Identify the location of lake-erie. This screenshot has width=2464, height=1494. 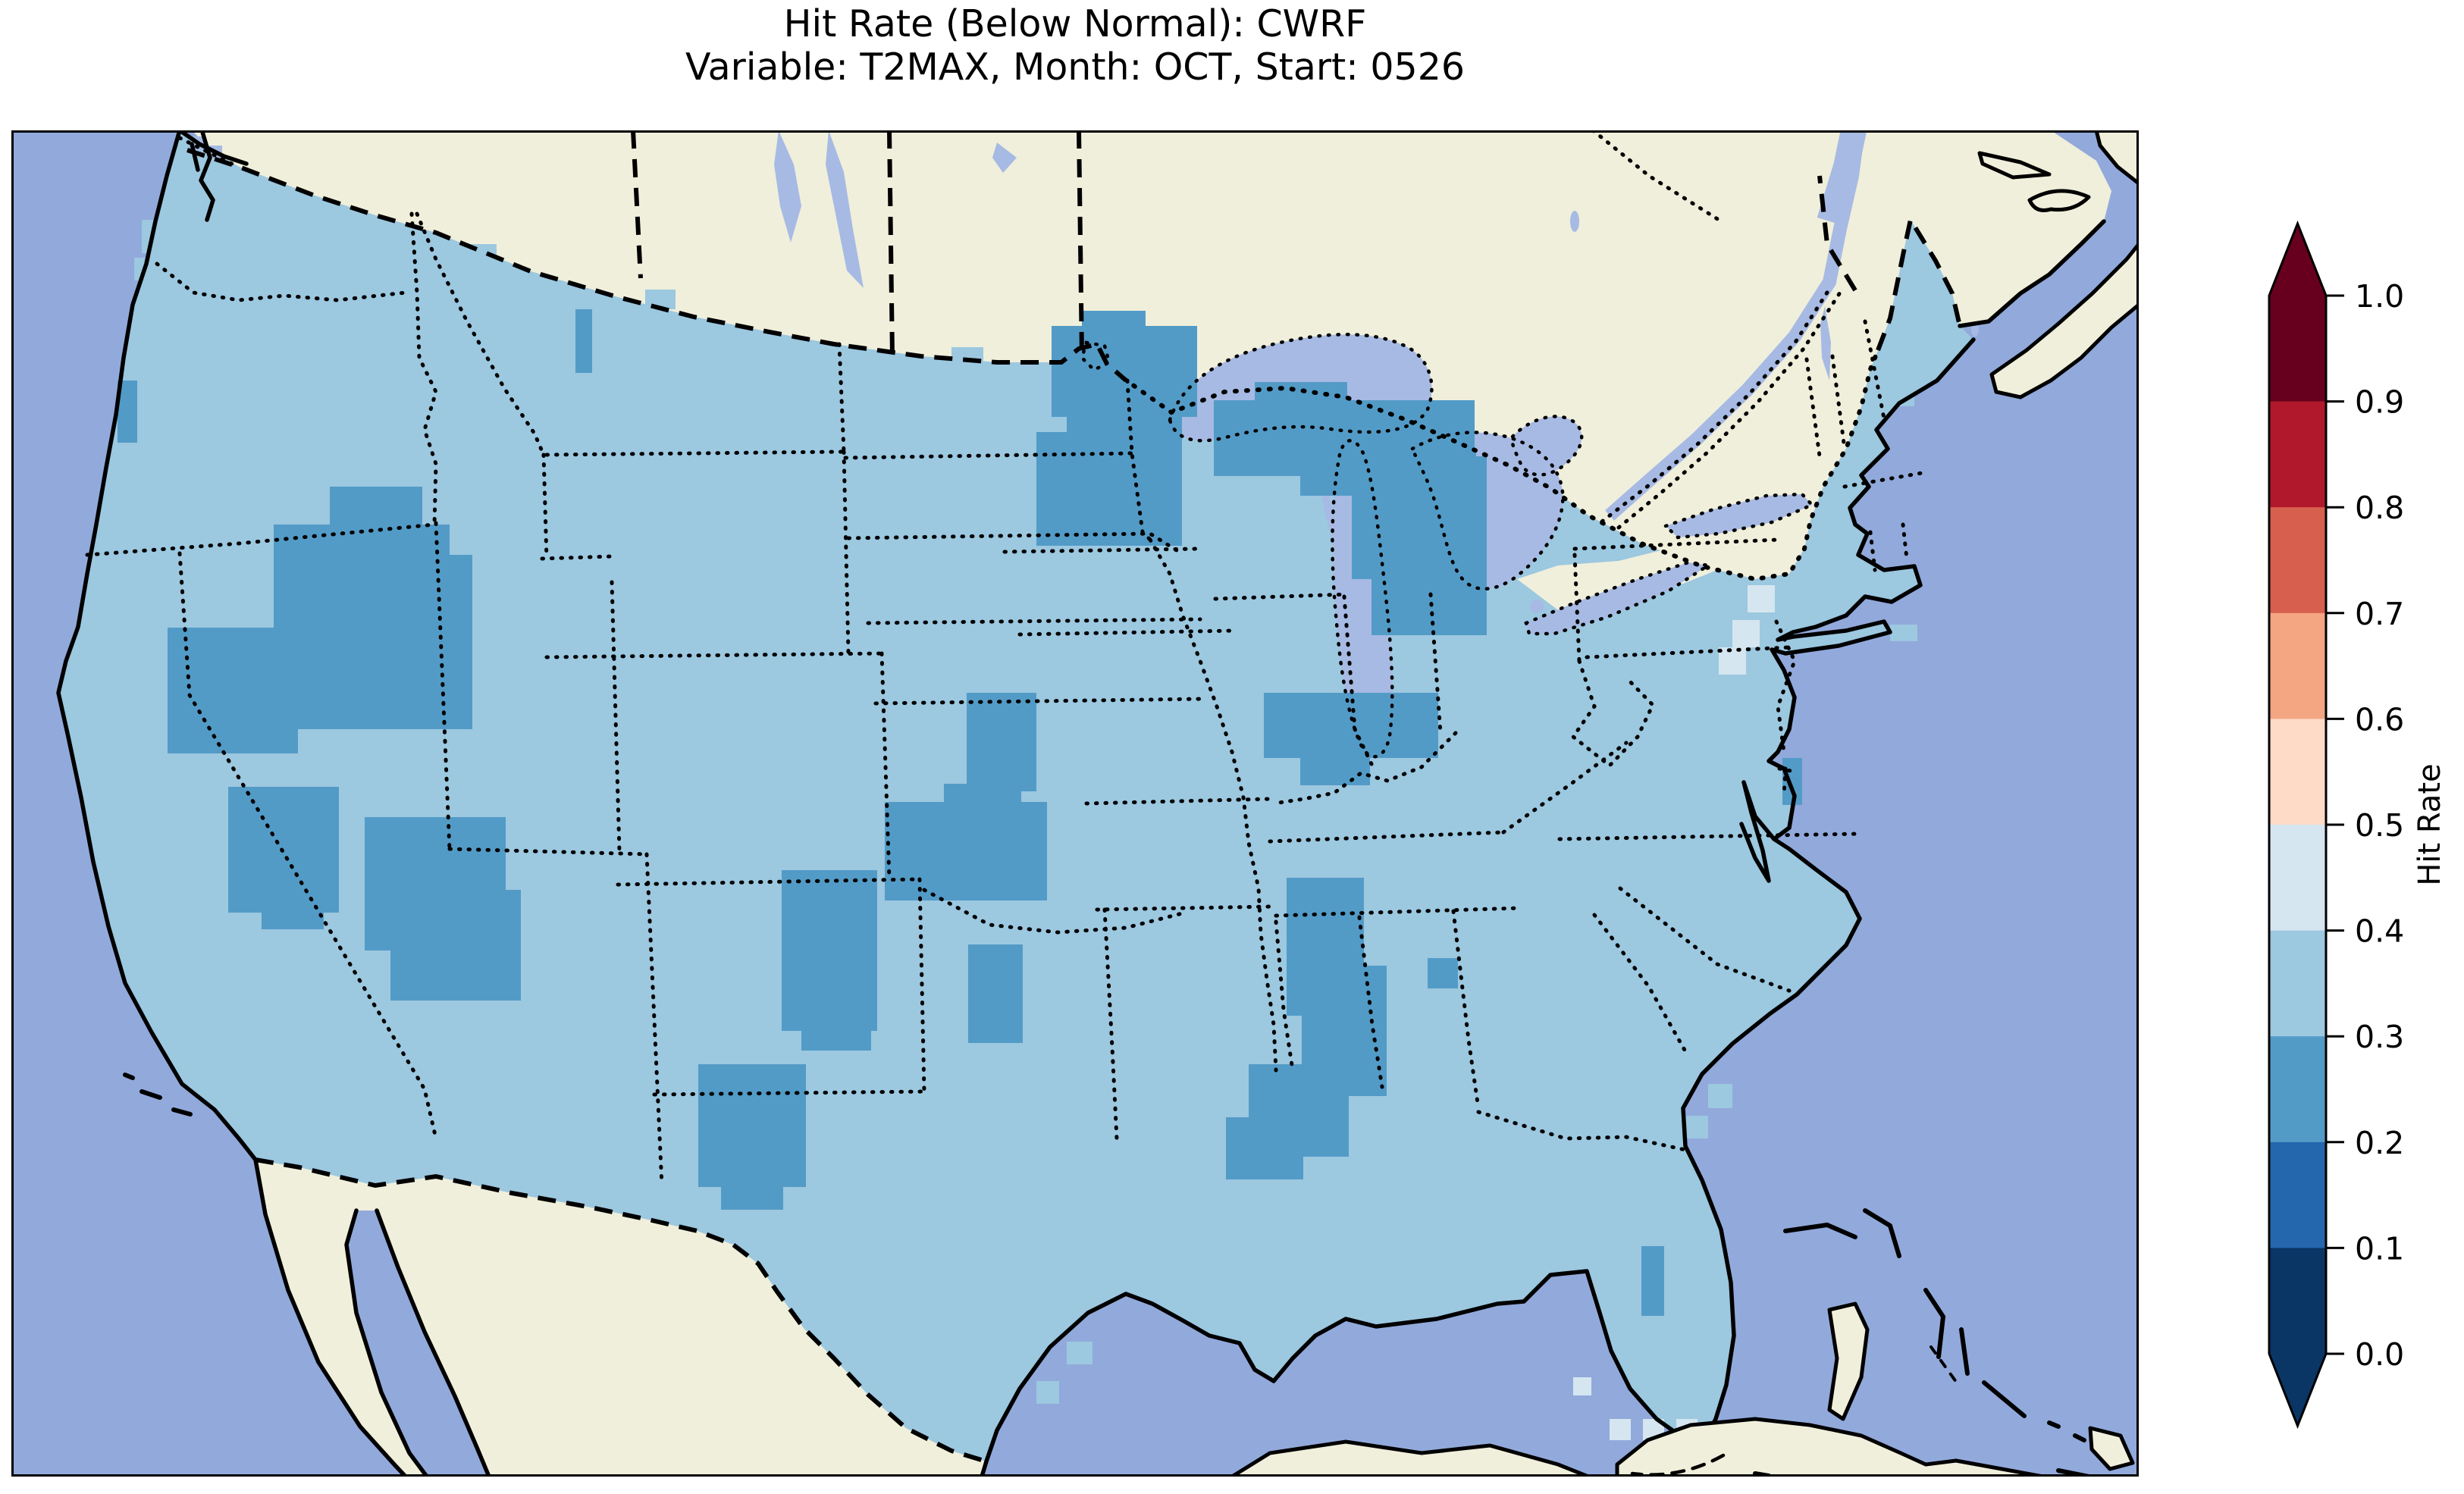
(1617, 598).